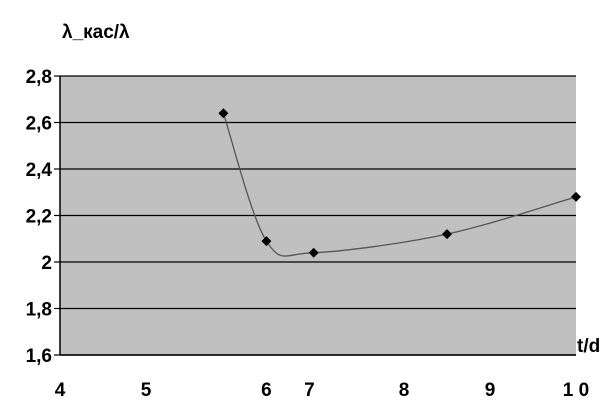  Describe the element at coordinates (39, 170) in the screenshot. I see `y-tick-label: 2,4` at that location.